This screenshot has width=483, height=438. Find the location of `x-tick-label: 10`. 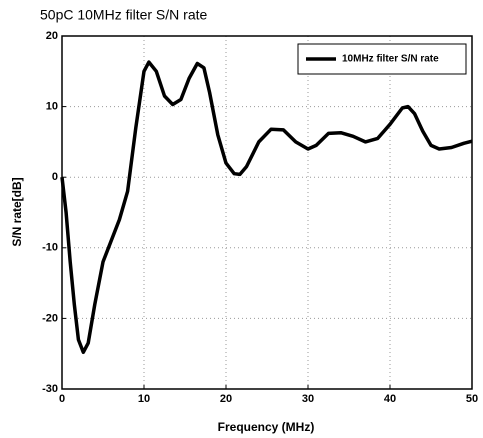

x-tick-label: 10 is located at coordinates (144, 399).